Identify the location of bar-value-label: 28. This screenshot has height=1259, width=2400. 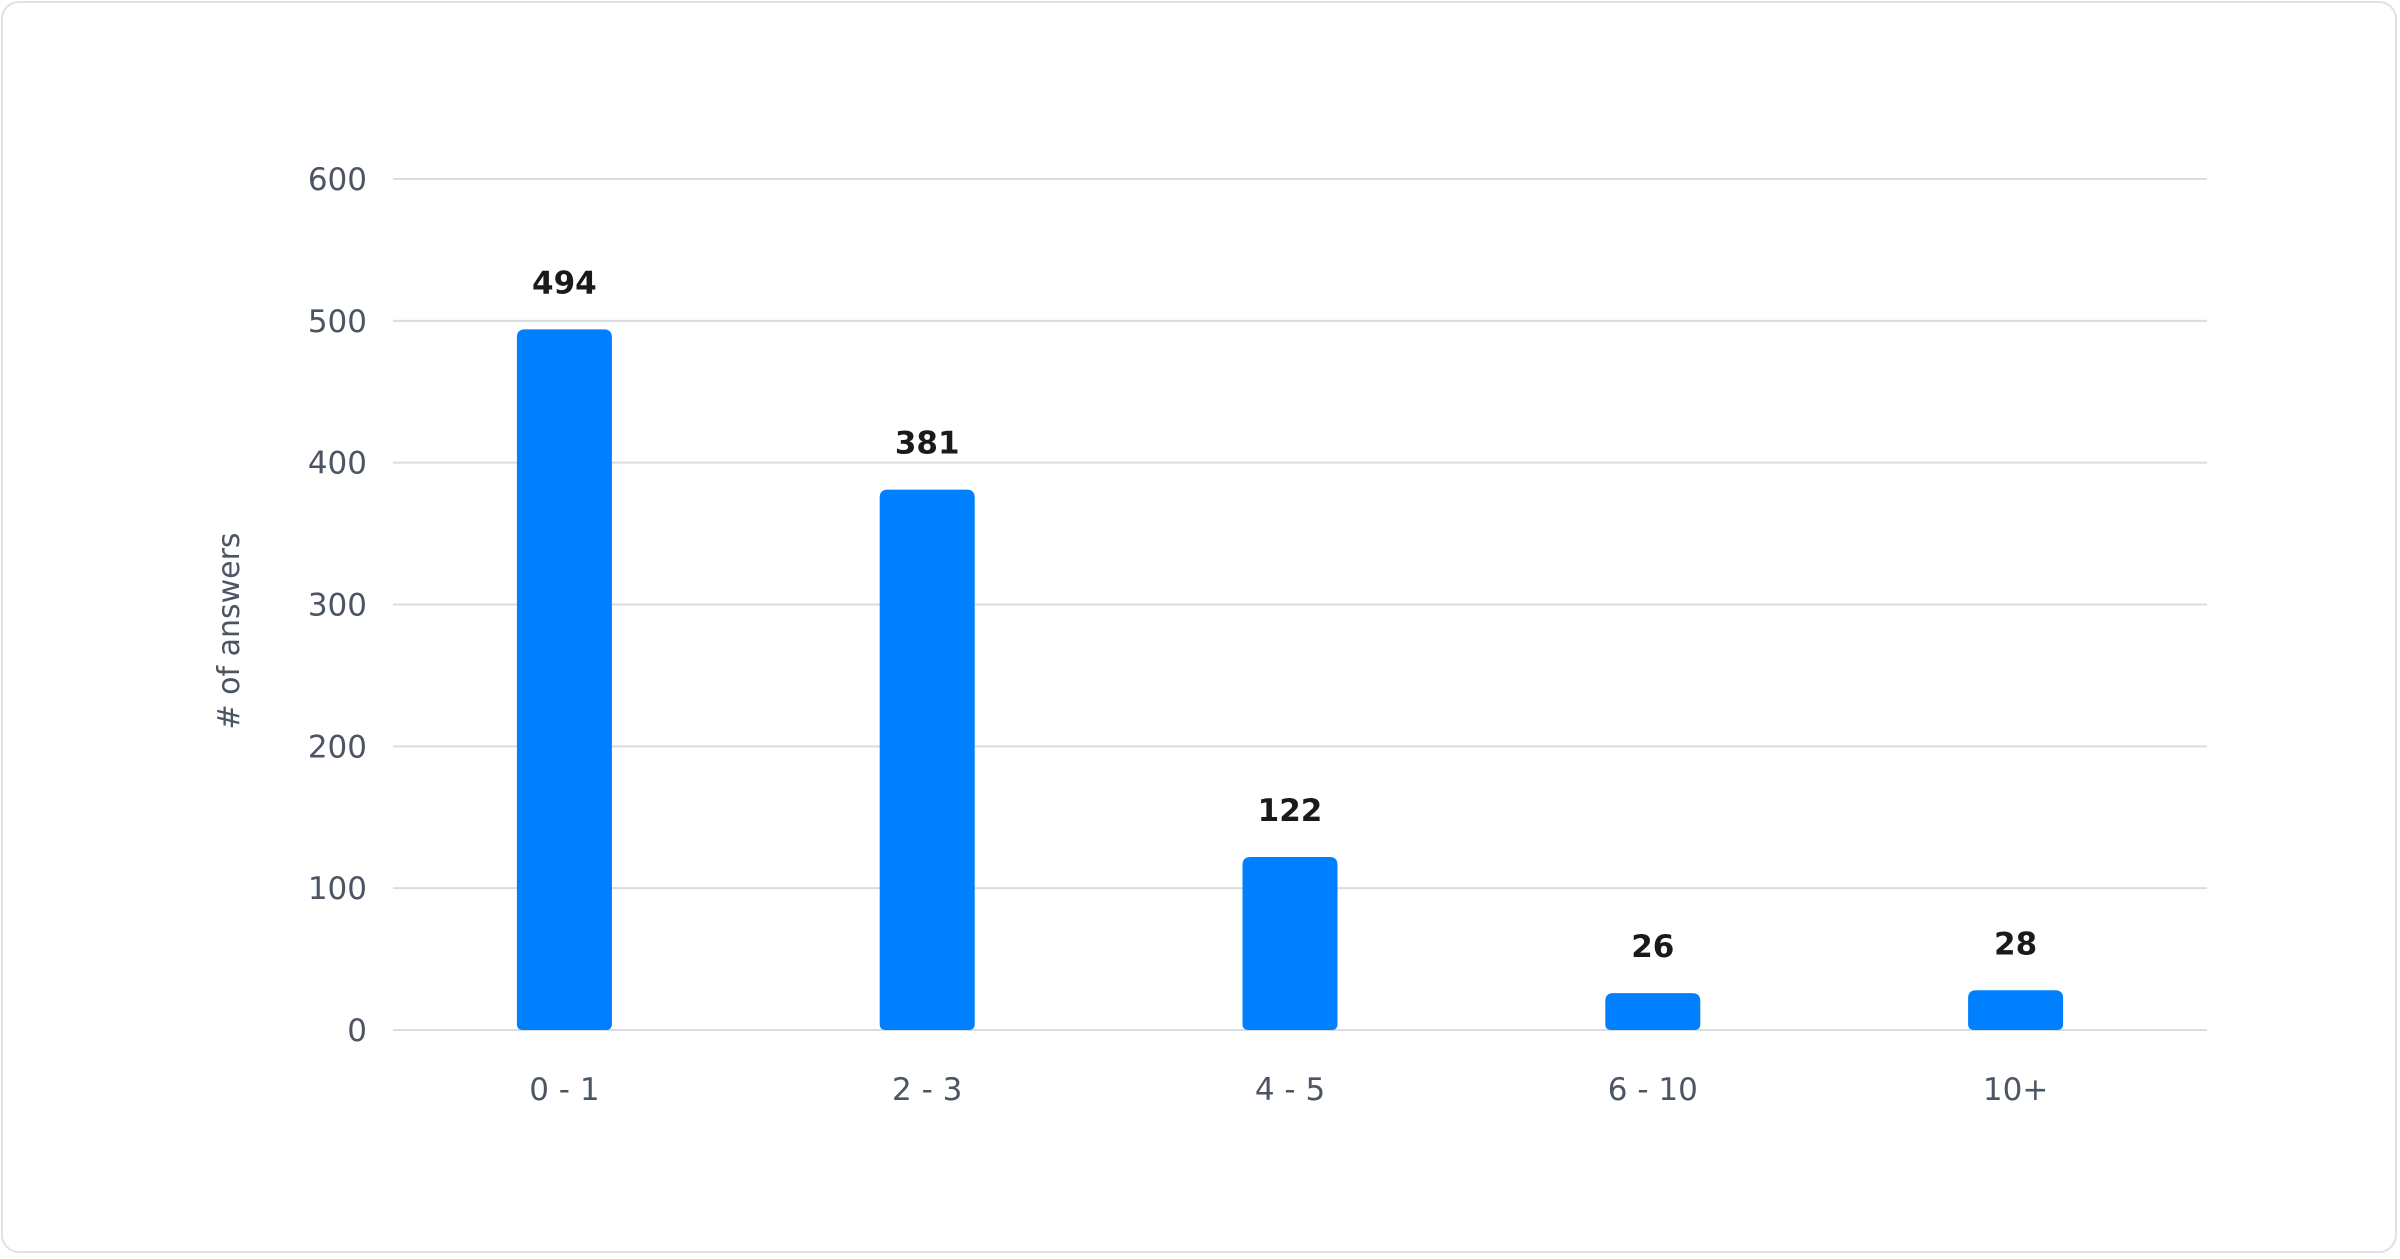
(2015, 944).